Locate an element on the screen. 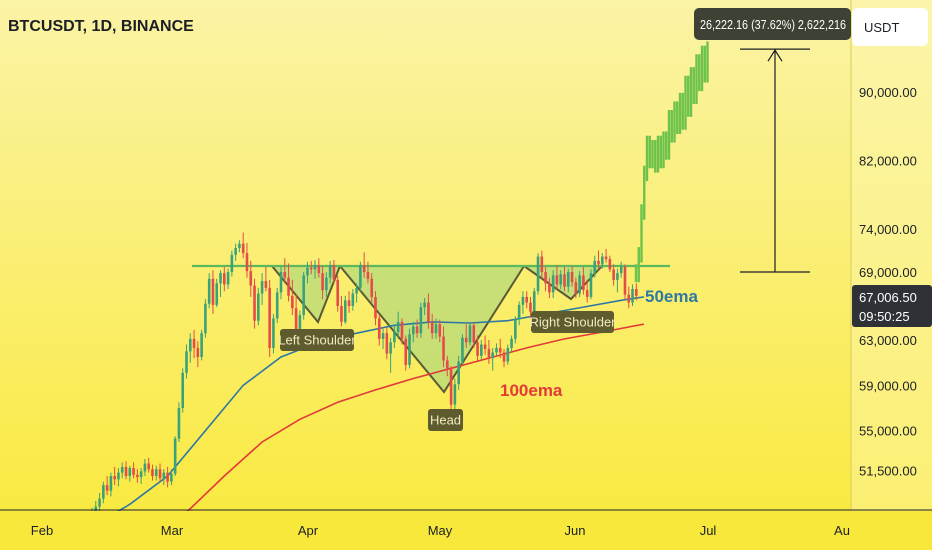 Image resolution: width=932 pixels, height=555 pixels. current-price-tag is located at coordinates (892, 306).